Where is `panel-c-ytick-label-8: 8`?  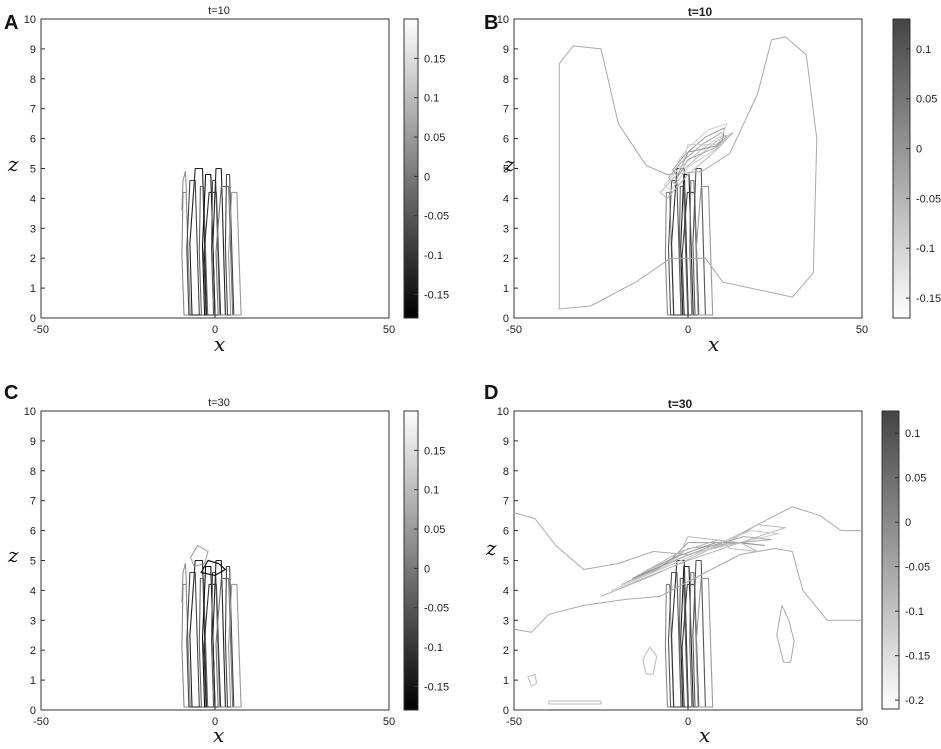 panel-c-ytick-label-8: 8 is located at coordinates (33, 472).